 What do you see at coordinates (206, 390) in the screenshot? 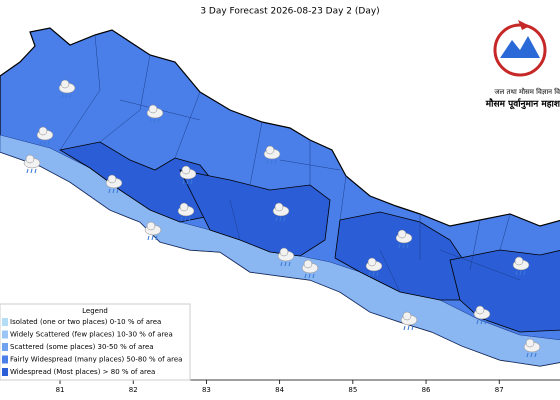
I see `x-tick-label: 83` at bounding box center [206, 390].